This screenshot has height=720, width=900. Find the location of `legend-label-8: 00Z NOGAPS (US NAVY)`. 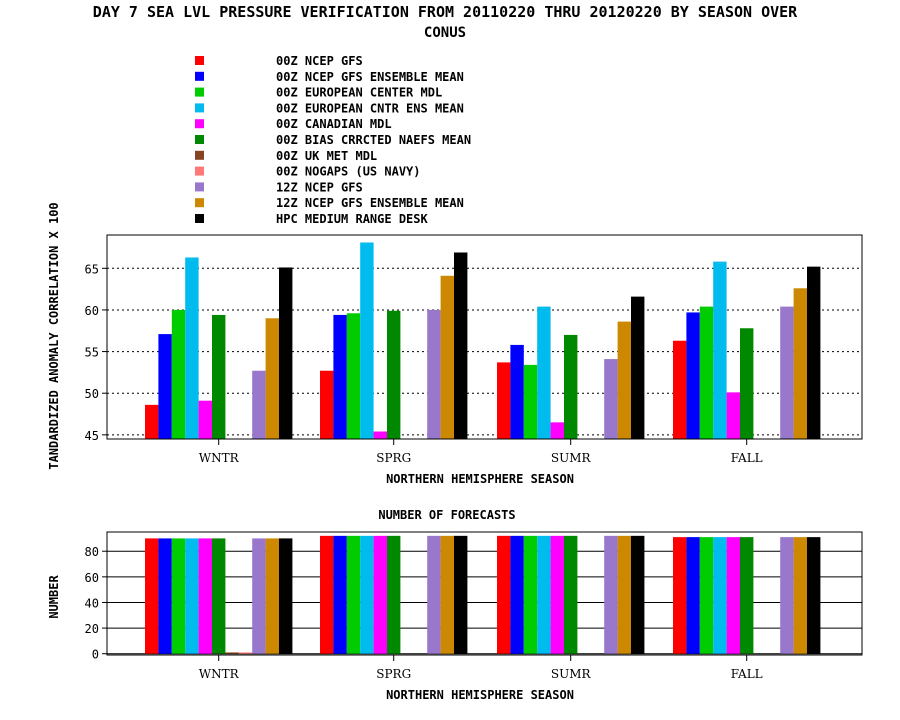

legend-label-8: 00Z NOGAPS (US NAVY) is located at coordinates (348, 172).